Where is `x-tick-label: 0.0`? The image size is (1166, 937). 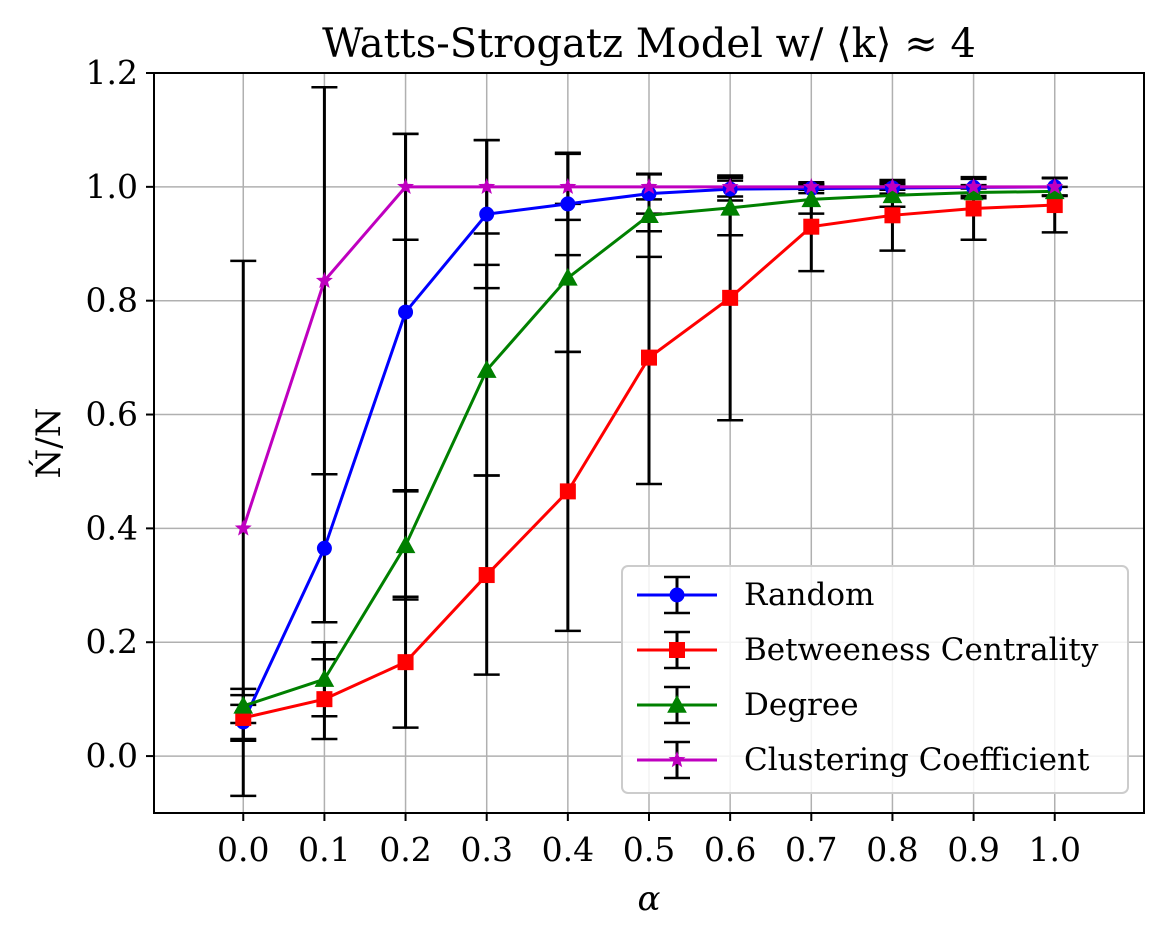 x-tick-label: 0.0 is located at coordinates (243, 849).